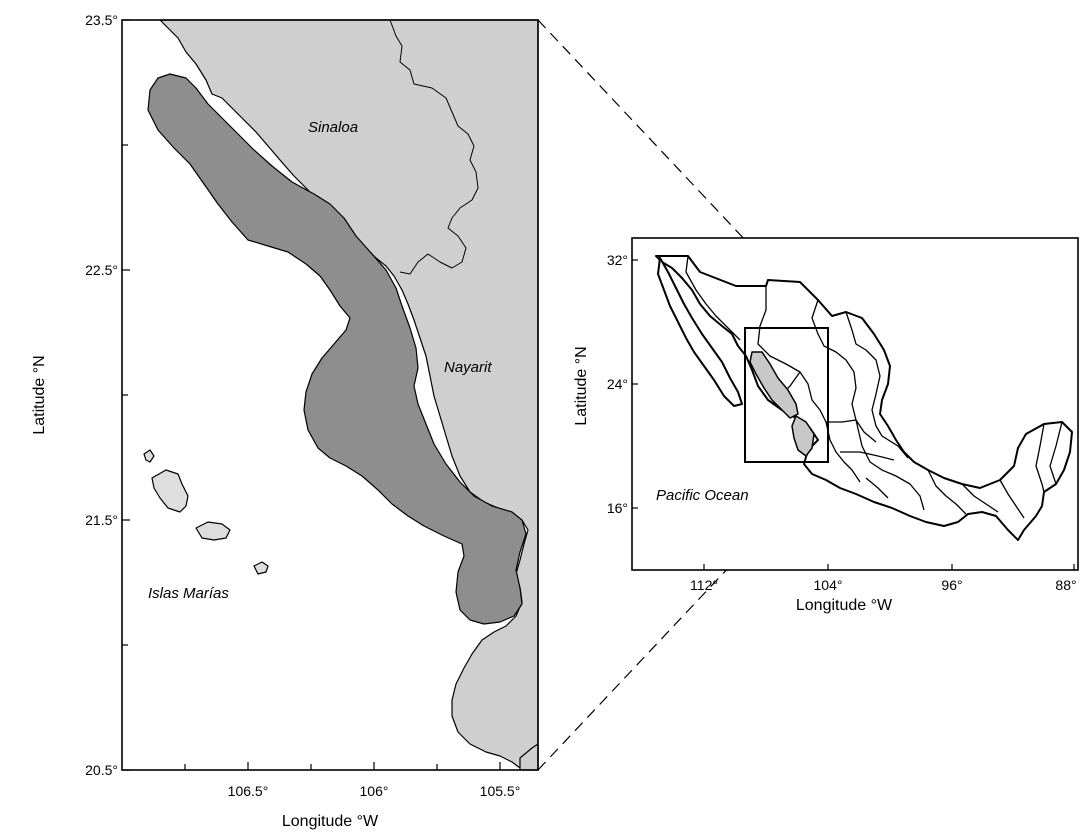 The width and height of the screenshot is (1080, 840). What do you see at coordinates (188, 593) in the screenshot?
I see `label-islas-marias: Islas Marías` at bounding box center [188, 593].